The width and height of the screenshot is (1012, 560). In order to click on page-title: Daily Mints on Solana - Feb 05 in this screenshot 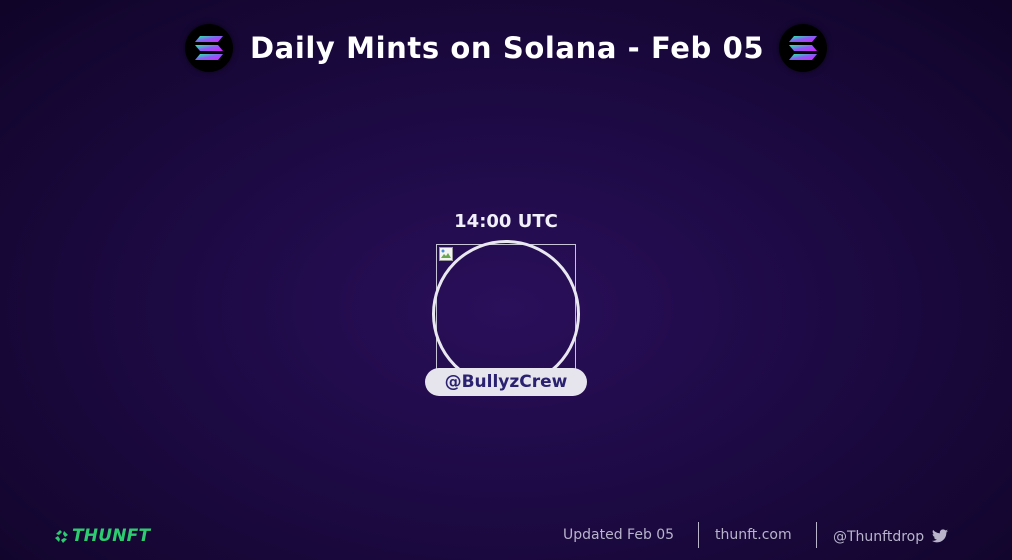, I will do `click(507, 48)`.